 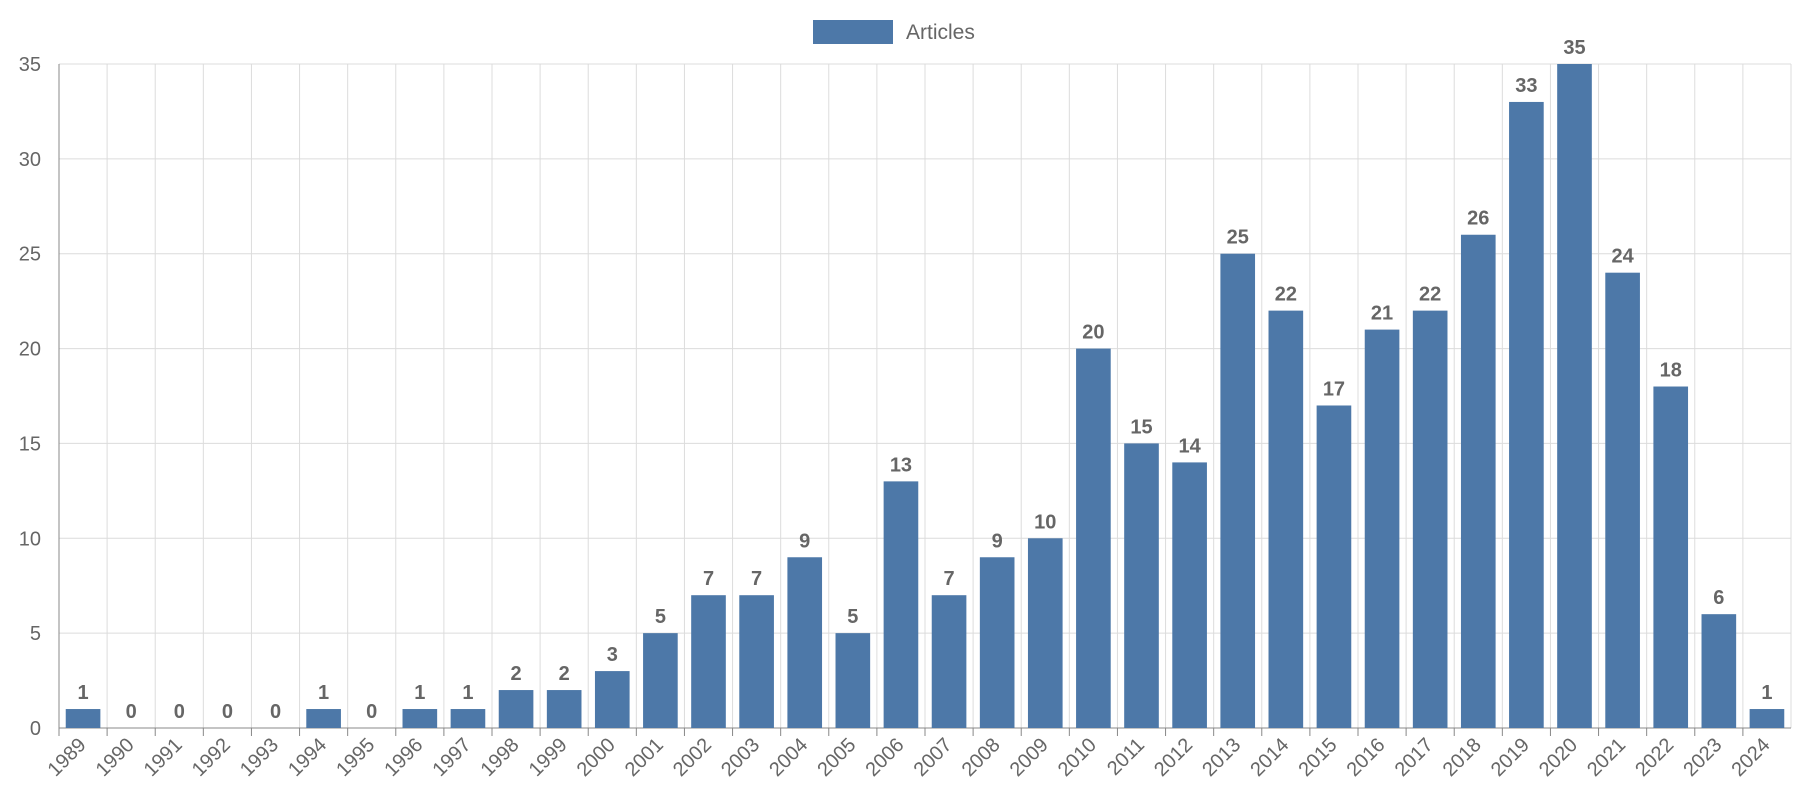 I want to click on x-tick-label: 1998, so click(x=500, y=757).